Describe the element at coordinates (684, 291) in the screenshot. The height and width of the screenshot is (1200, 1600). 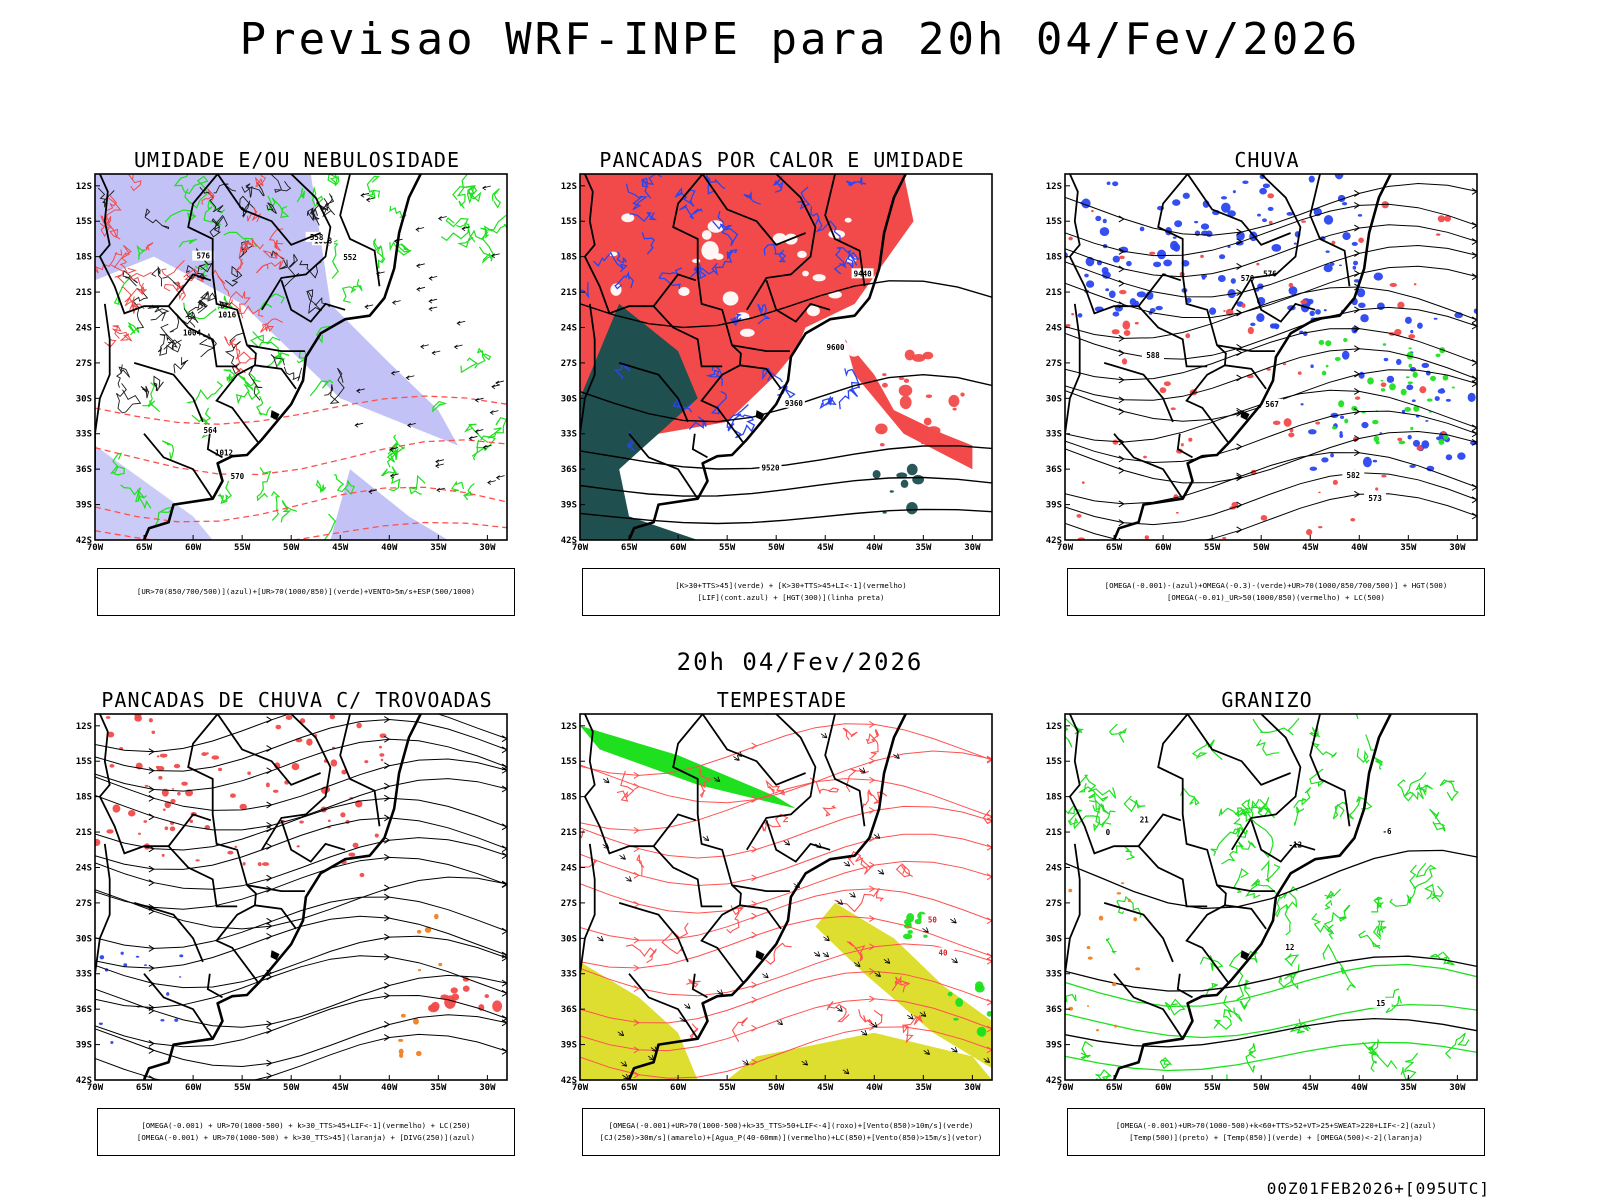
I see `white-gap` at that location.